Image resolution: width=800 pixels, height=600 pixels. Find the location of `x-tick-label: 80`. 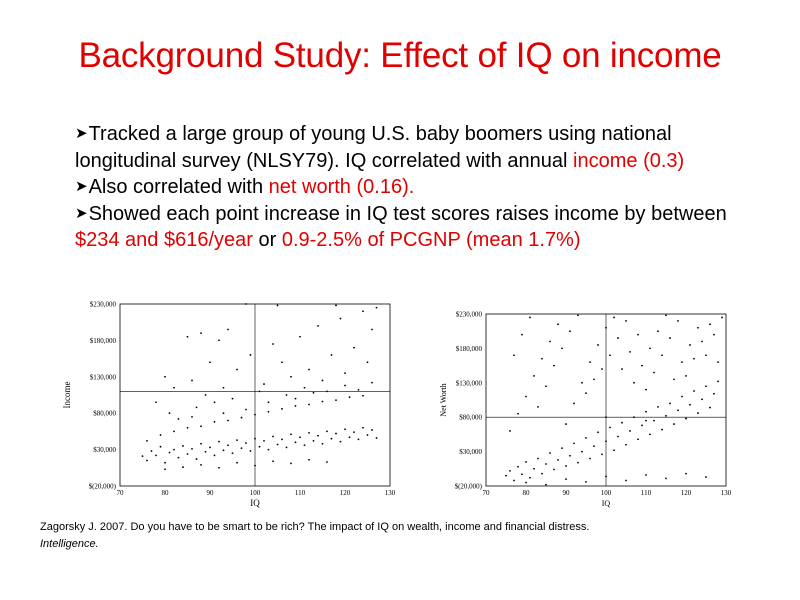

x-tick-label: 80 is located at coordinates (527, 493).